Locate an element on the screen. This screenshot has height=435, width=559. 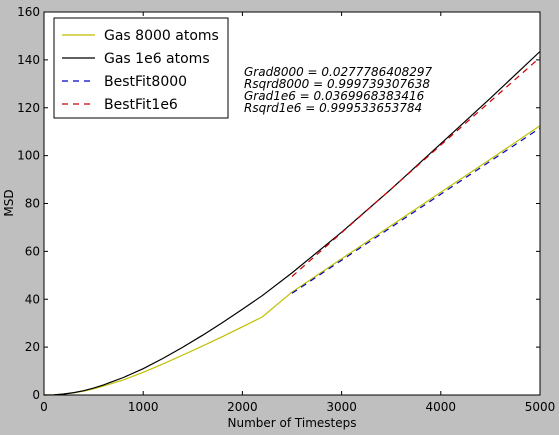
x-tick-label: 2000 is located at coordinates (242, 407).